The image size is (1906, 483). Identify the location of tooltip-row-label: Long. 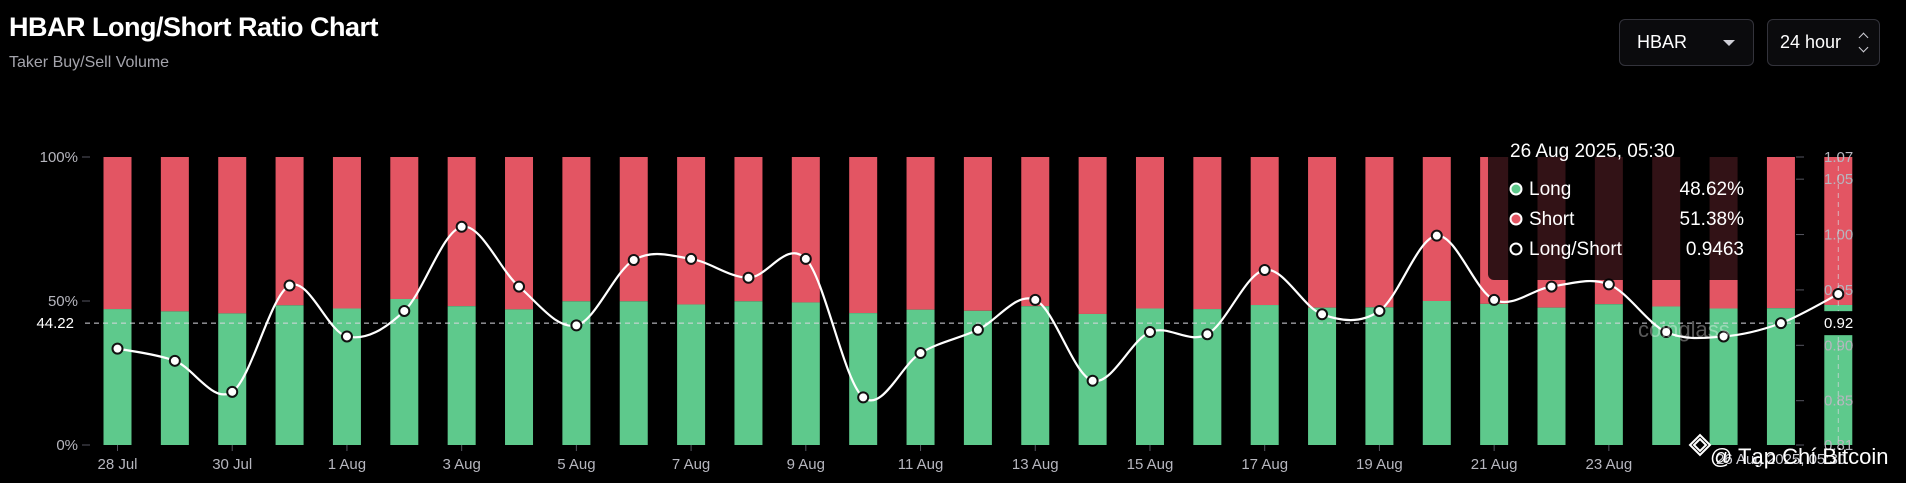
(1550, 189).